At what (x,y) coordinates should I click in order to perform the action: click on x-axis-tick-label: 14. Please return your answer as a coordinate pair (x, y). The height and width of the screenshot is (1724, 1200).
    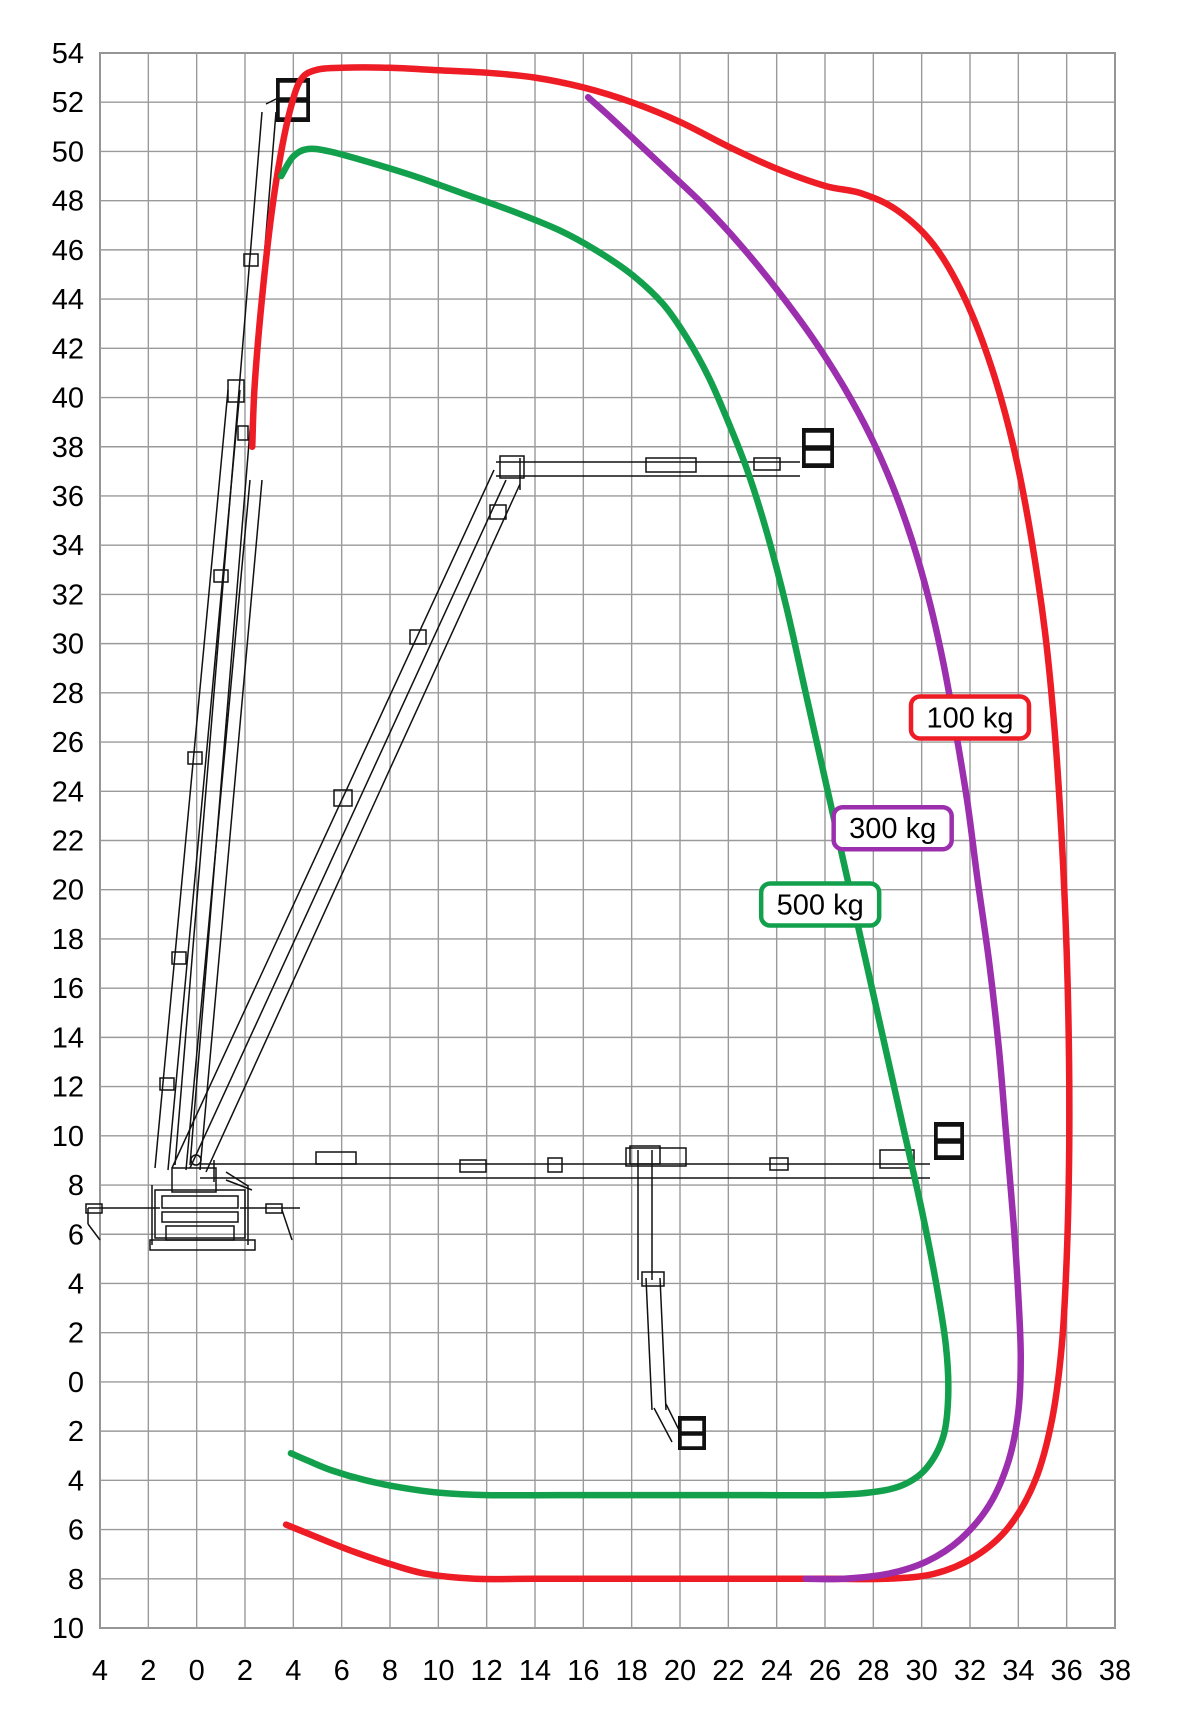
    Looking at the image, I should click on (535, 1671).